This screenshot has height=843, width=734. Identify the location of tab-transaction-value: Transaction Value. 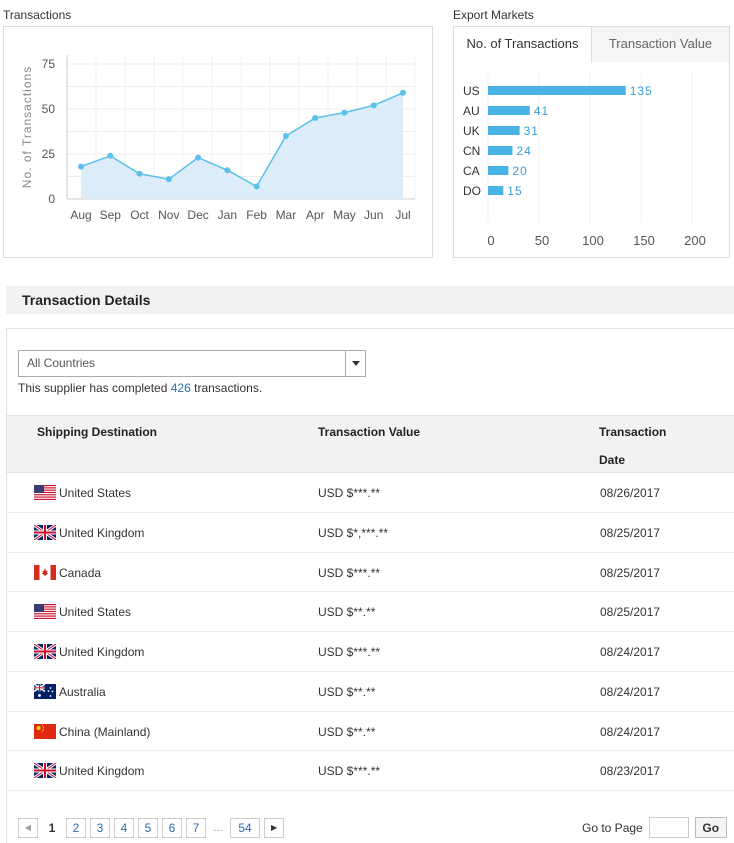
(660, 44).